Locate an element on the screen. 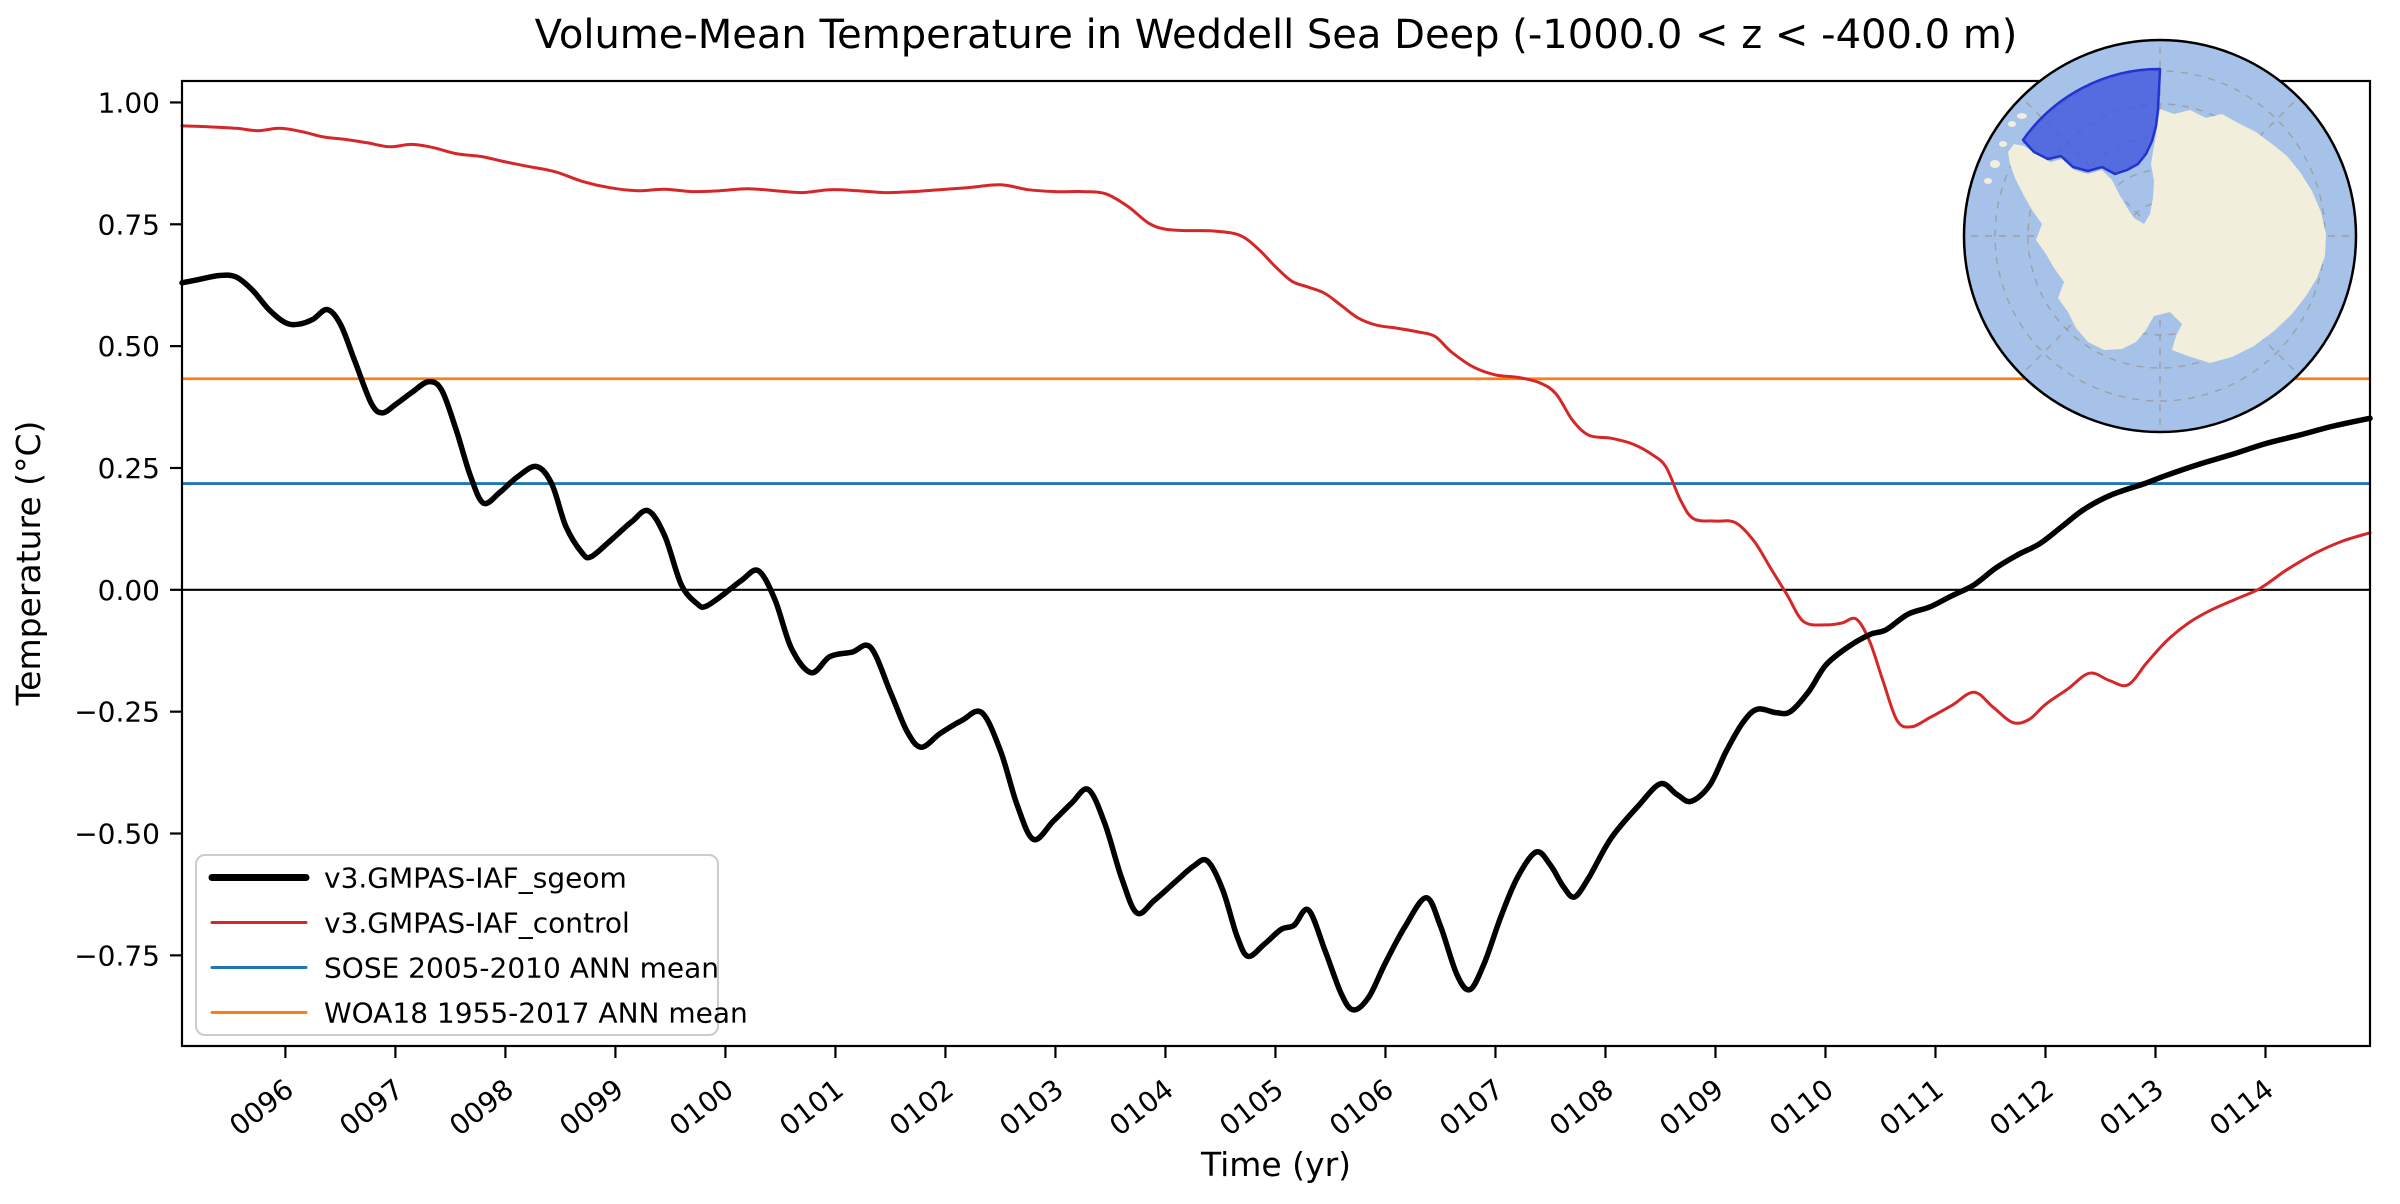 The image size is (2400, 1204). x-tick-label: 0114 is located at coordinates (2241, 1108).